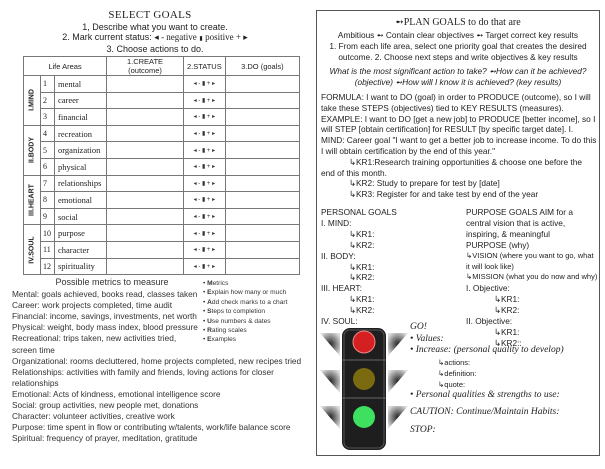  What do you see at coordinates (80, 100) in the screenshot?
I see `life-area: career` at bounding box center [80, 100].